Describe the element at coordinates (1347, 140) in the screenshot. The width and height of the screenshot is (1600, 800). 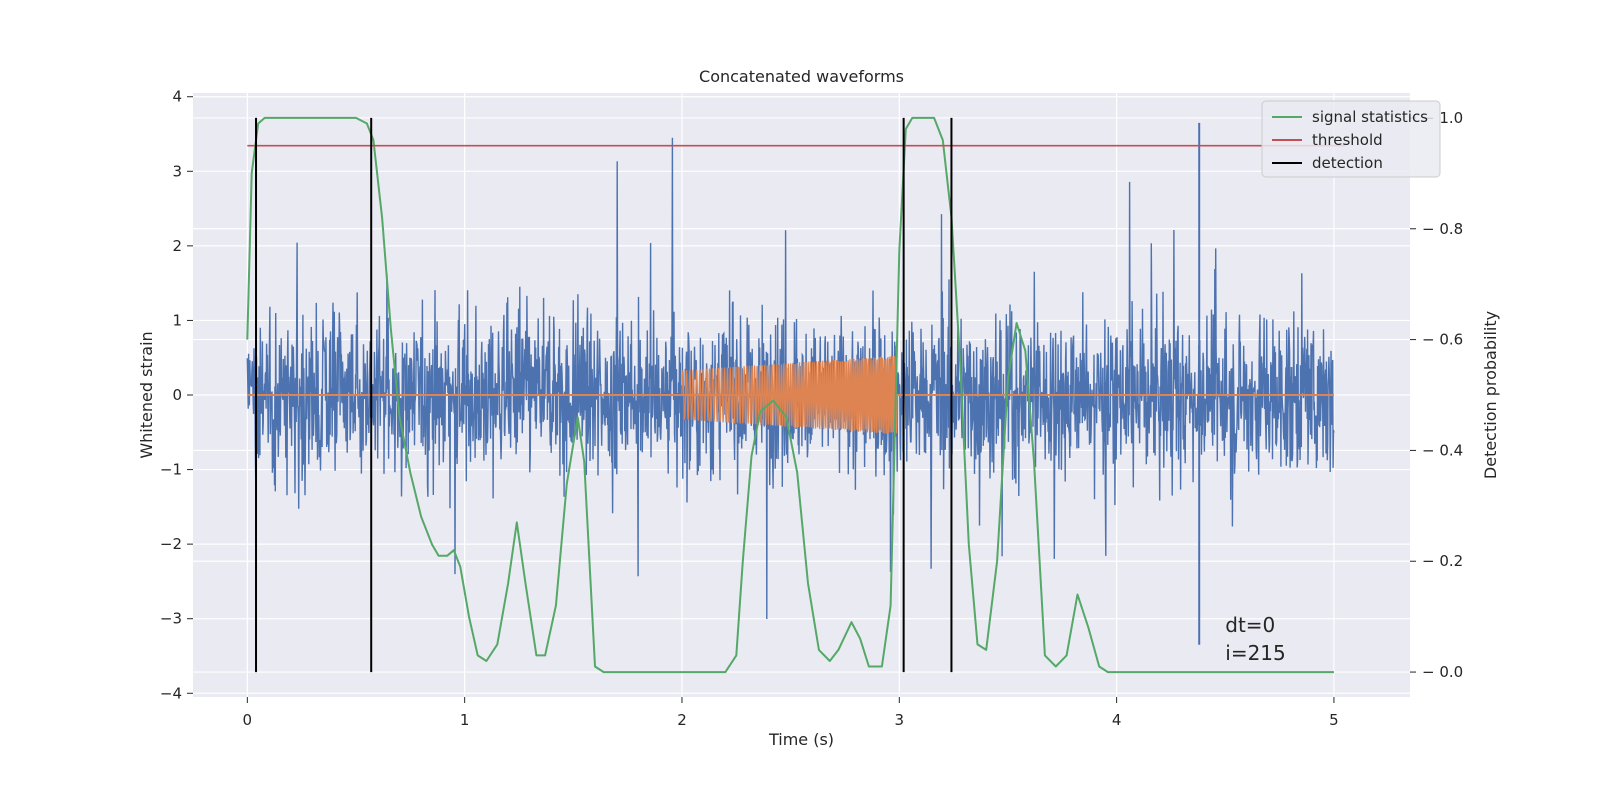
I see `legend-label: threshold` at that location.